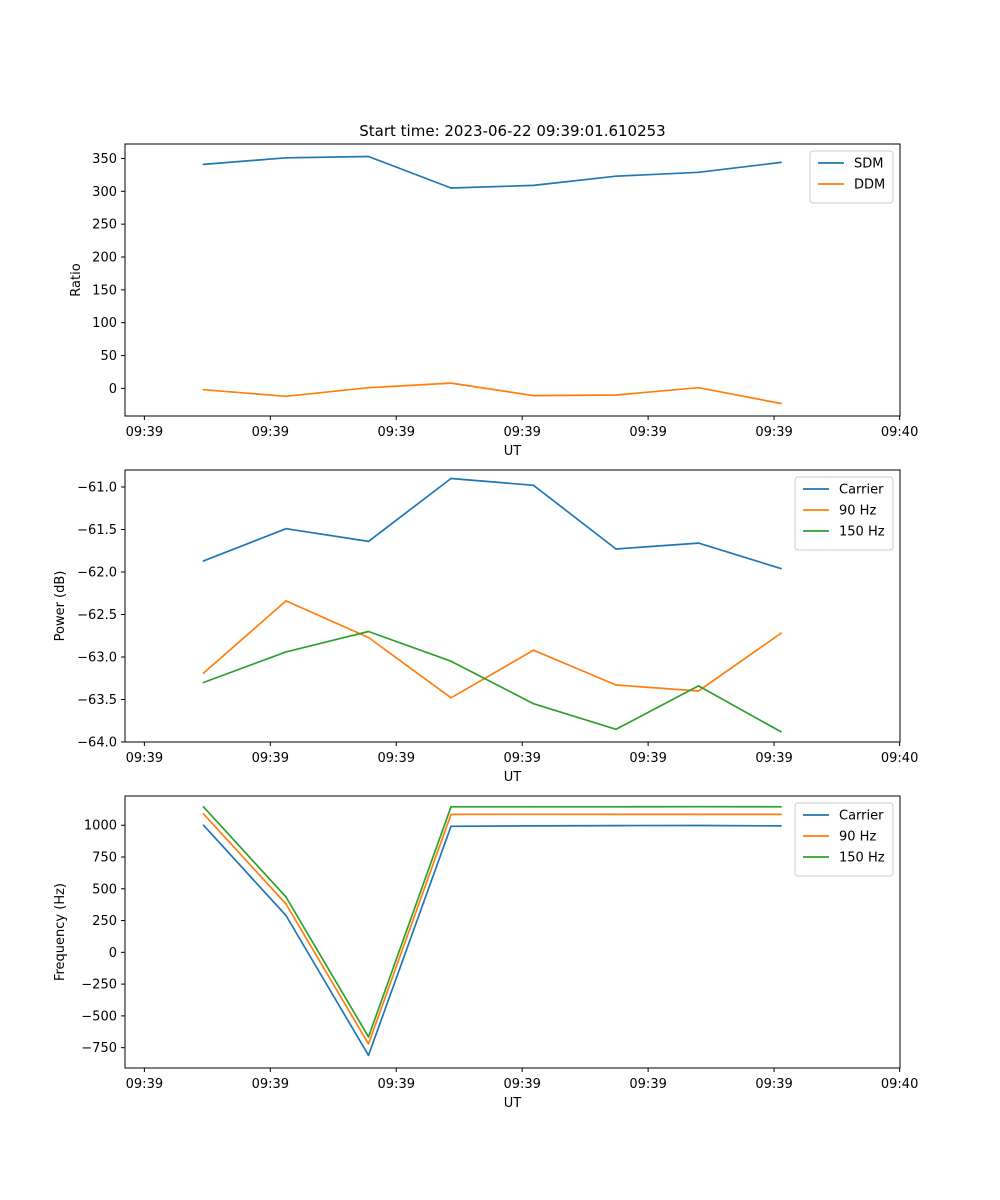  What do you see at coordinates (104, 858) in the screenshot?
I see `y-tick-label: 750` at bounding box center [104, 858].